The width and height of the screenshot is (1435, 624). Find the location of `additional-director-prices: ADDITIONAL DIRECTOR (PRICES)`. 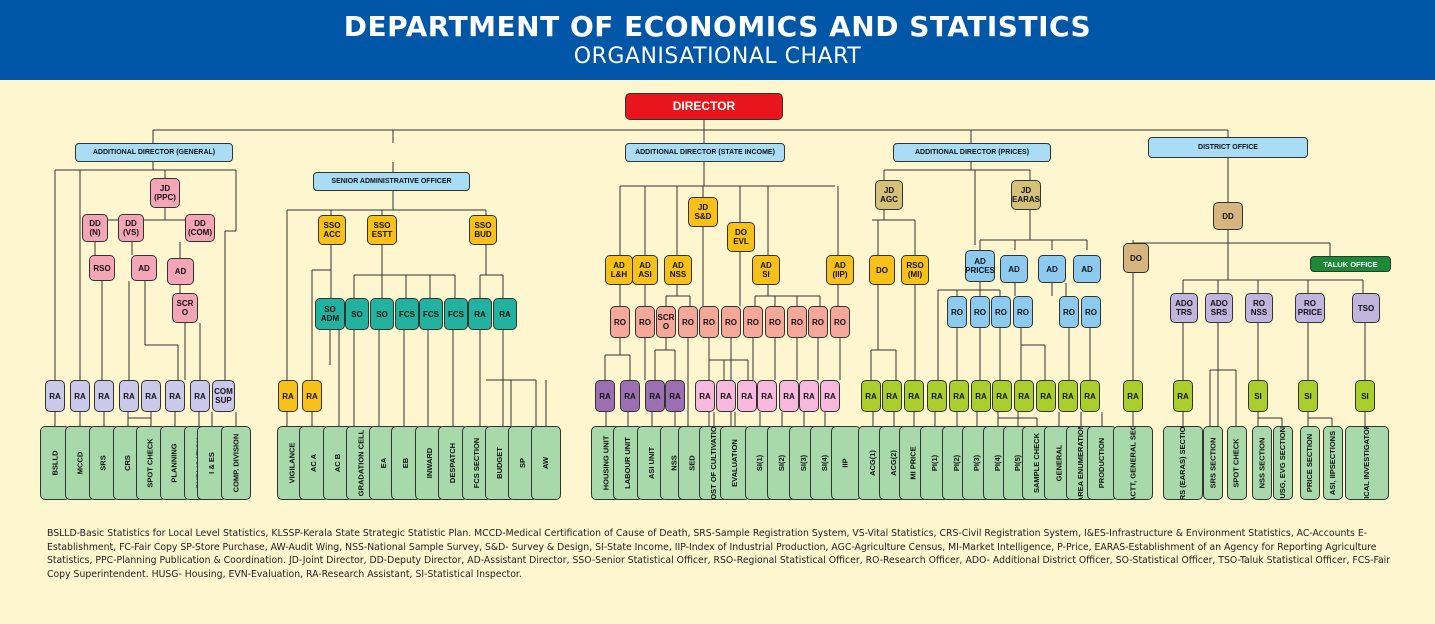

additional-director-prices: ADDITIONAL DIRECTOR (PRICES) is located at coordinates (972, 152).